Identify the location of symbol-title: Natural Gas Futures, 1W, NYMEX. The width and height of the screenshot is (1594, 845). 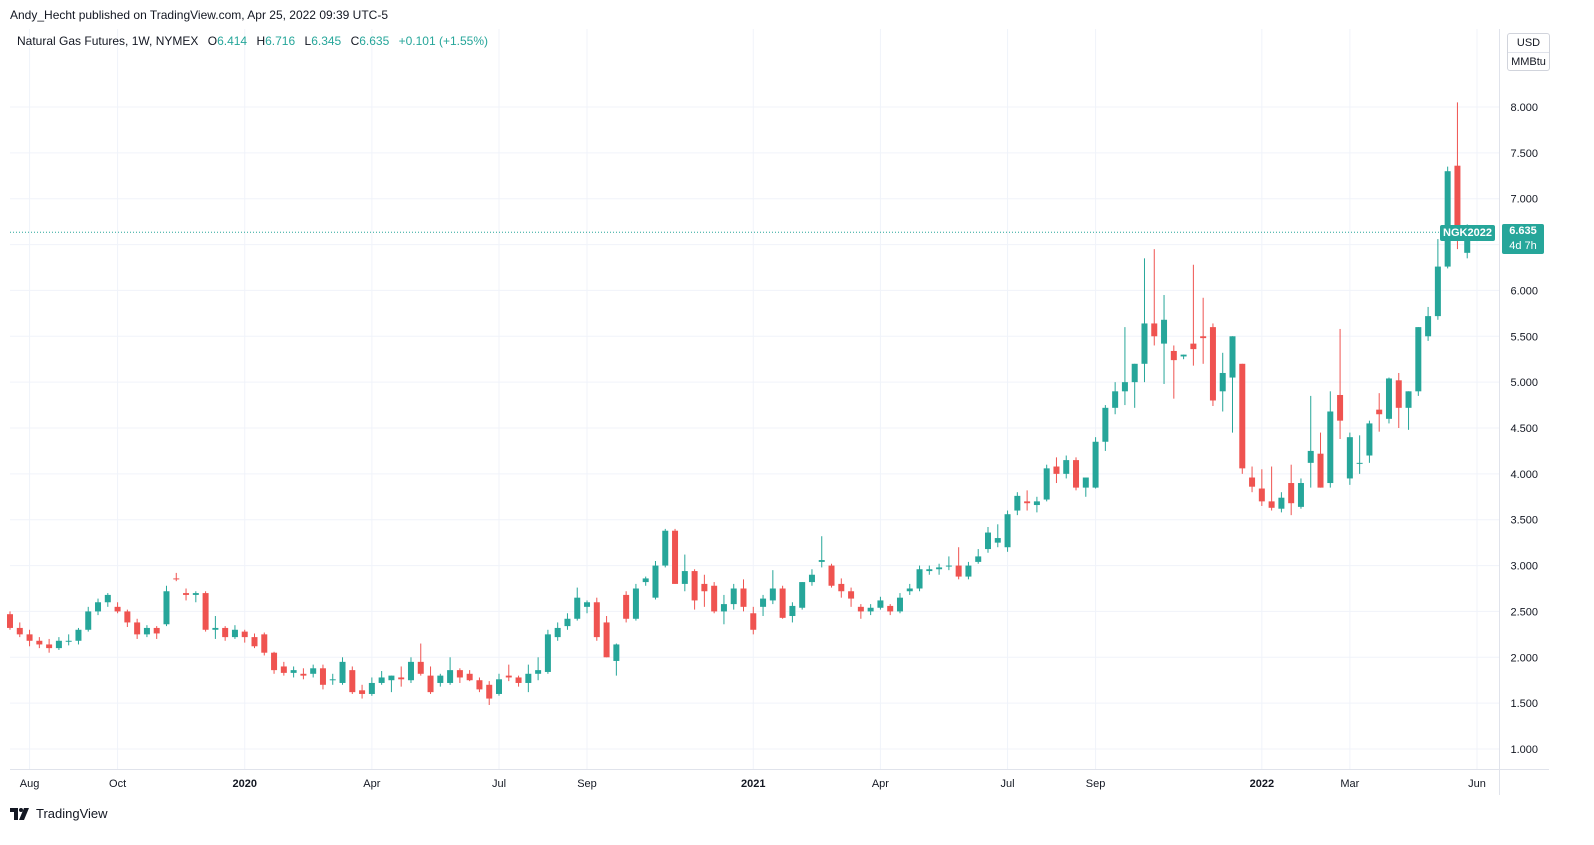
(108, 41).